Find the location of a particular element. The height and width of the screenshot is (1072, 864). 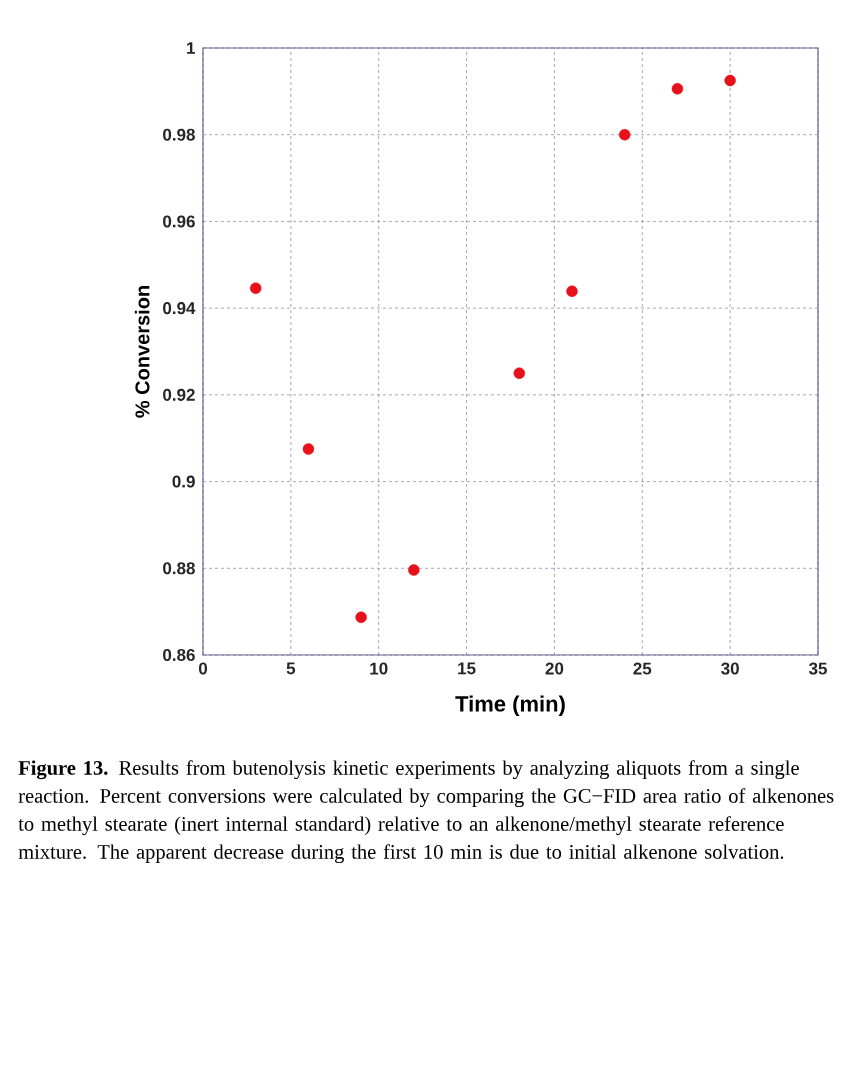

x-tick-label: 10 is located at coordinates (379, 668).